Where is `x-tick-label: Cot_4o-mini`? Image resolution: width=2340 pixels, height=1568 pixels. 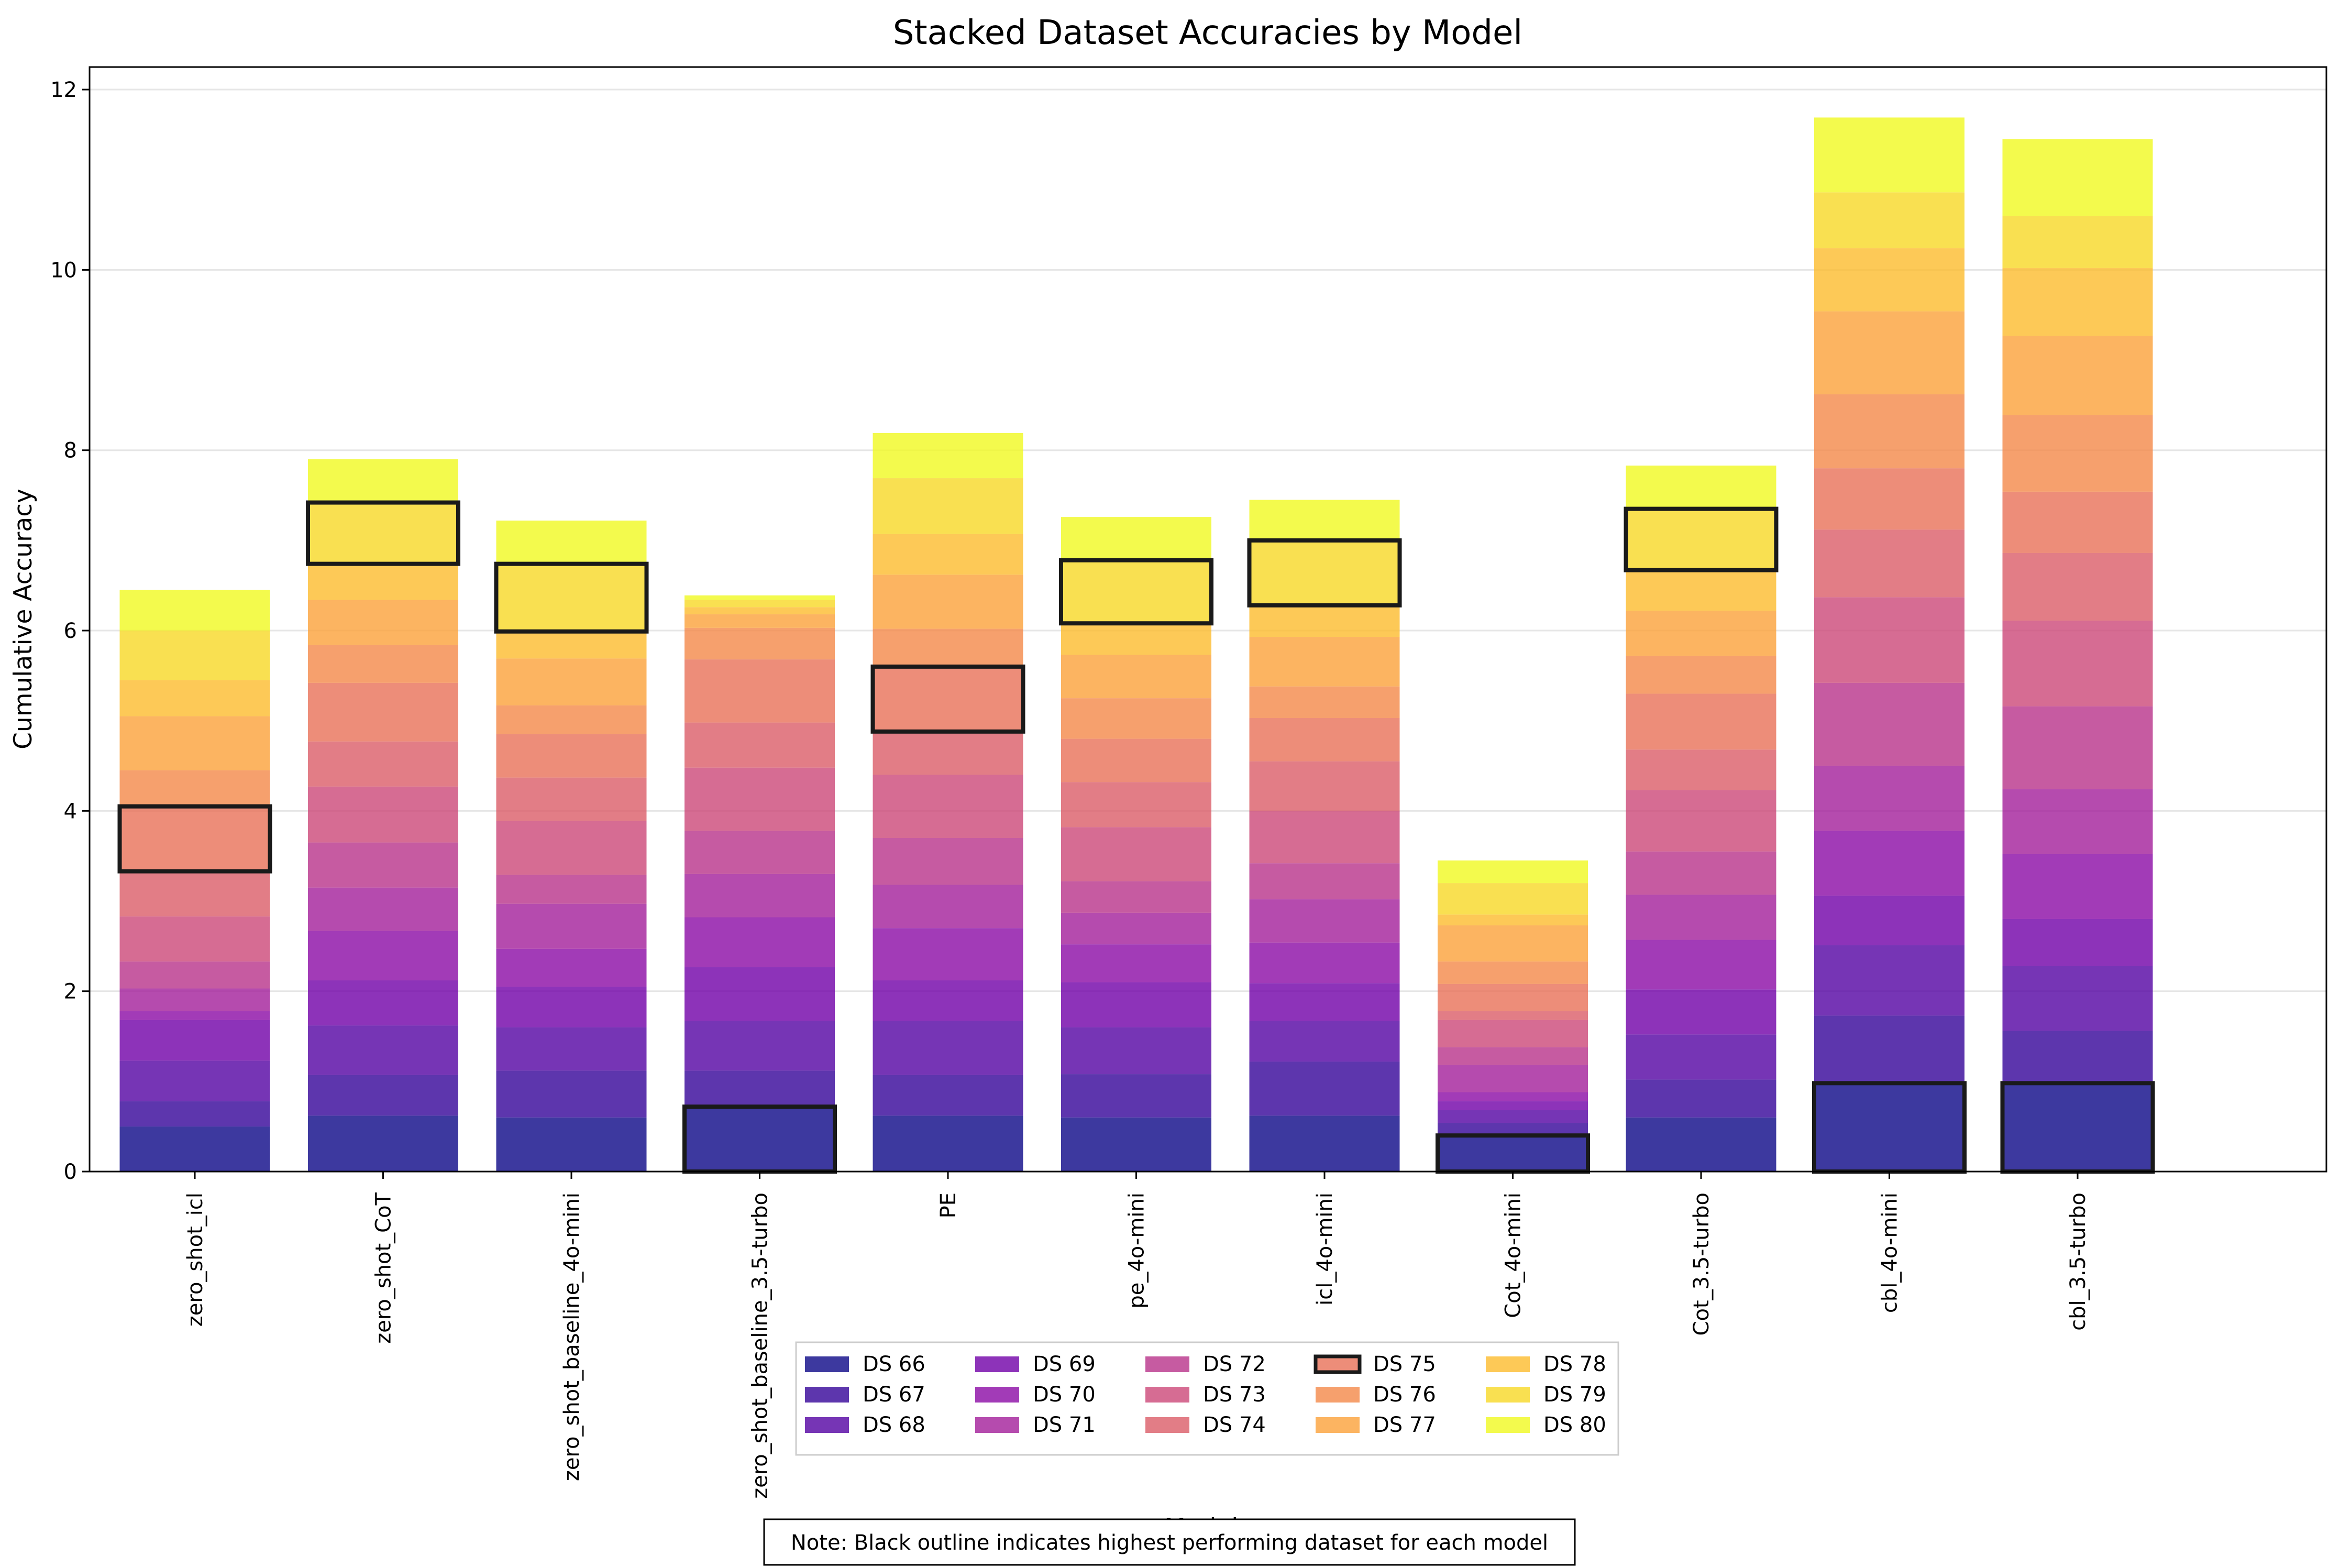
x-tick-label: Cot_4o-mini is located at coordinates (1514, 1255).